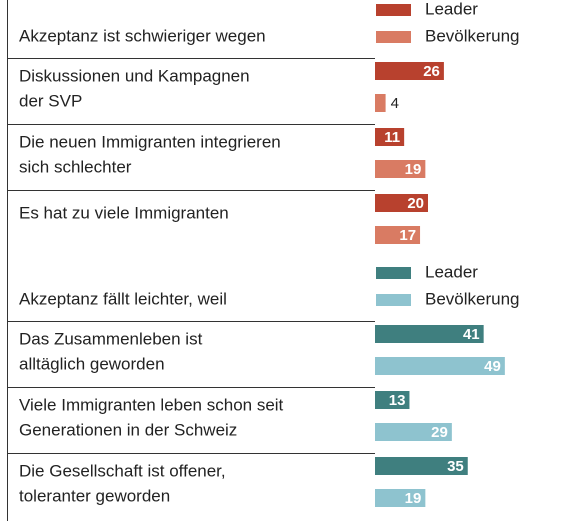 Image resolution: width=565 pixels, height=521 pixels. I want to click on category-label: Die neuen Immigranten integrieren, so click(150, 141).